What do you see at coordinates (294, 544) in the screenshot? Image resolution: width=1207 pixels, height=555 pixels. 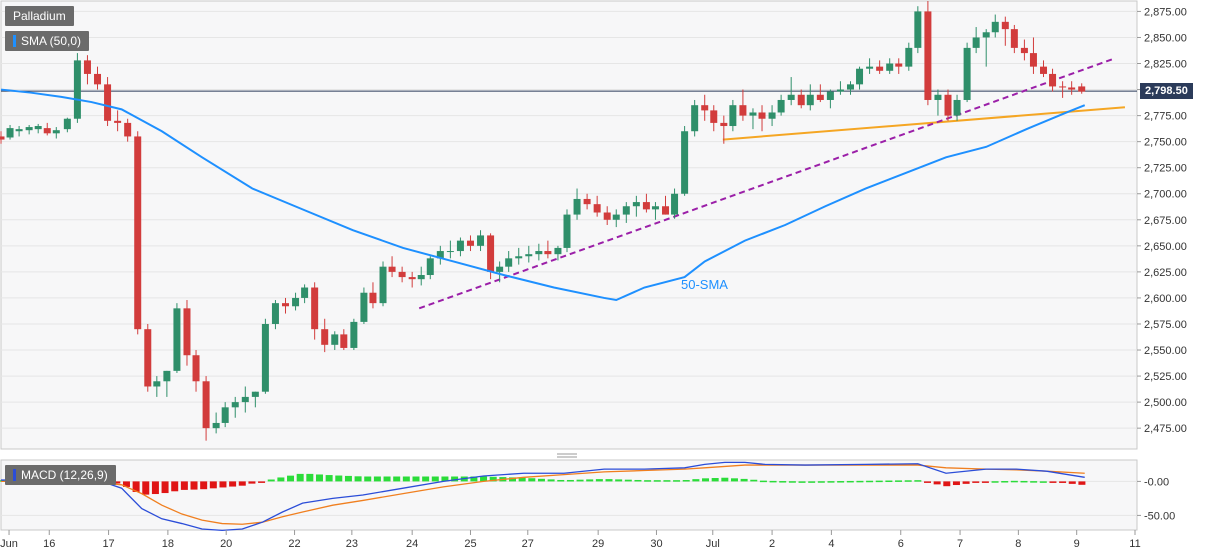 I see `time-tick-label: 22` at bounding box center [294, 544].